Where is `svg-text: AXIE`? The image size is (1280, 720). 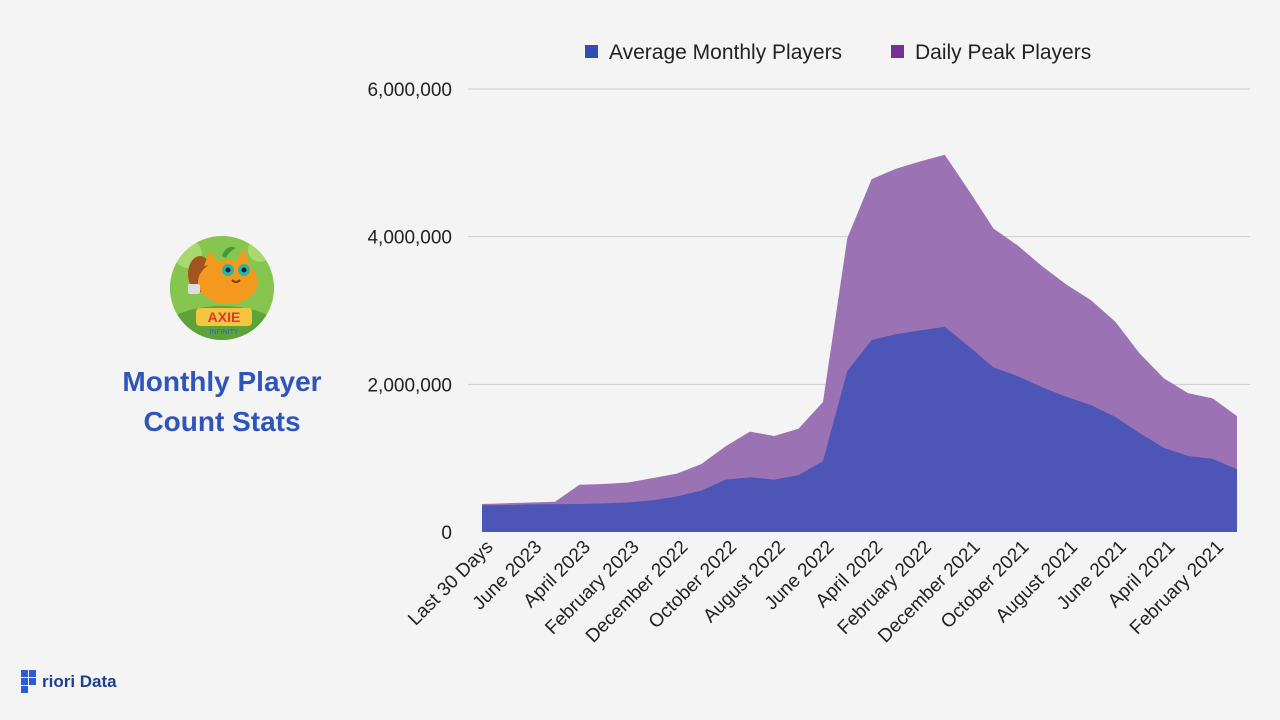
svg-text: AXIE is located at coordinates (224, 317).